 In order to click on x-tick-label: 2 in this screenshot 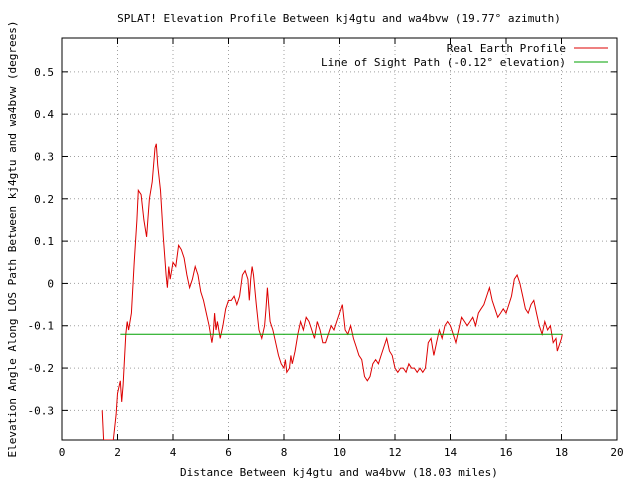, I will do `click(117, 452)`.